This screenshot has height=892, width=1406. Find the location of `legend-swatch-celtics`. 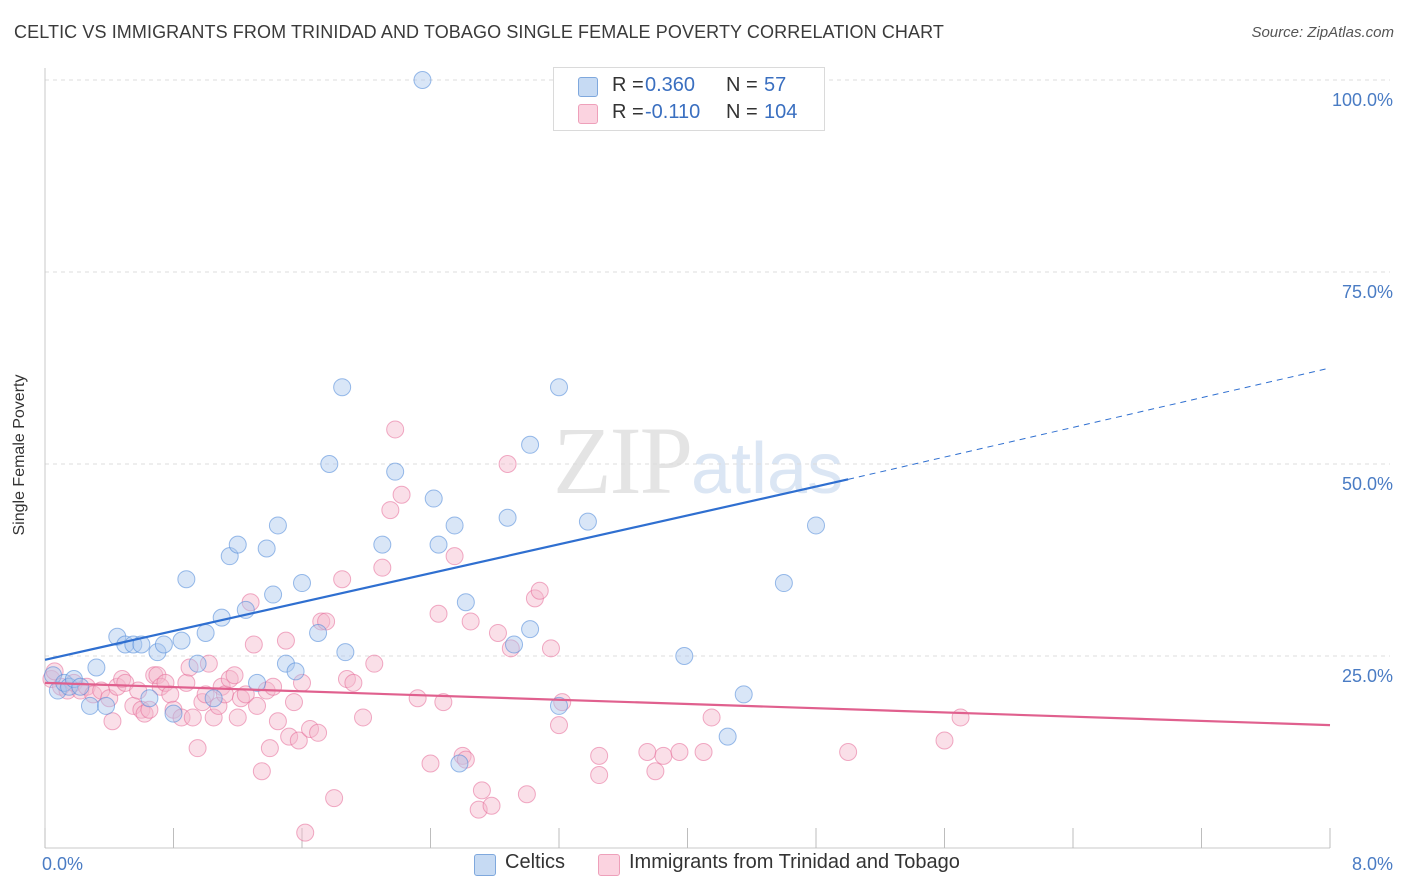

legend-swatch-celtics is located at coordinates (485, 865).